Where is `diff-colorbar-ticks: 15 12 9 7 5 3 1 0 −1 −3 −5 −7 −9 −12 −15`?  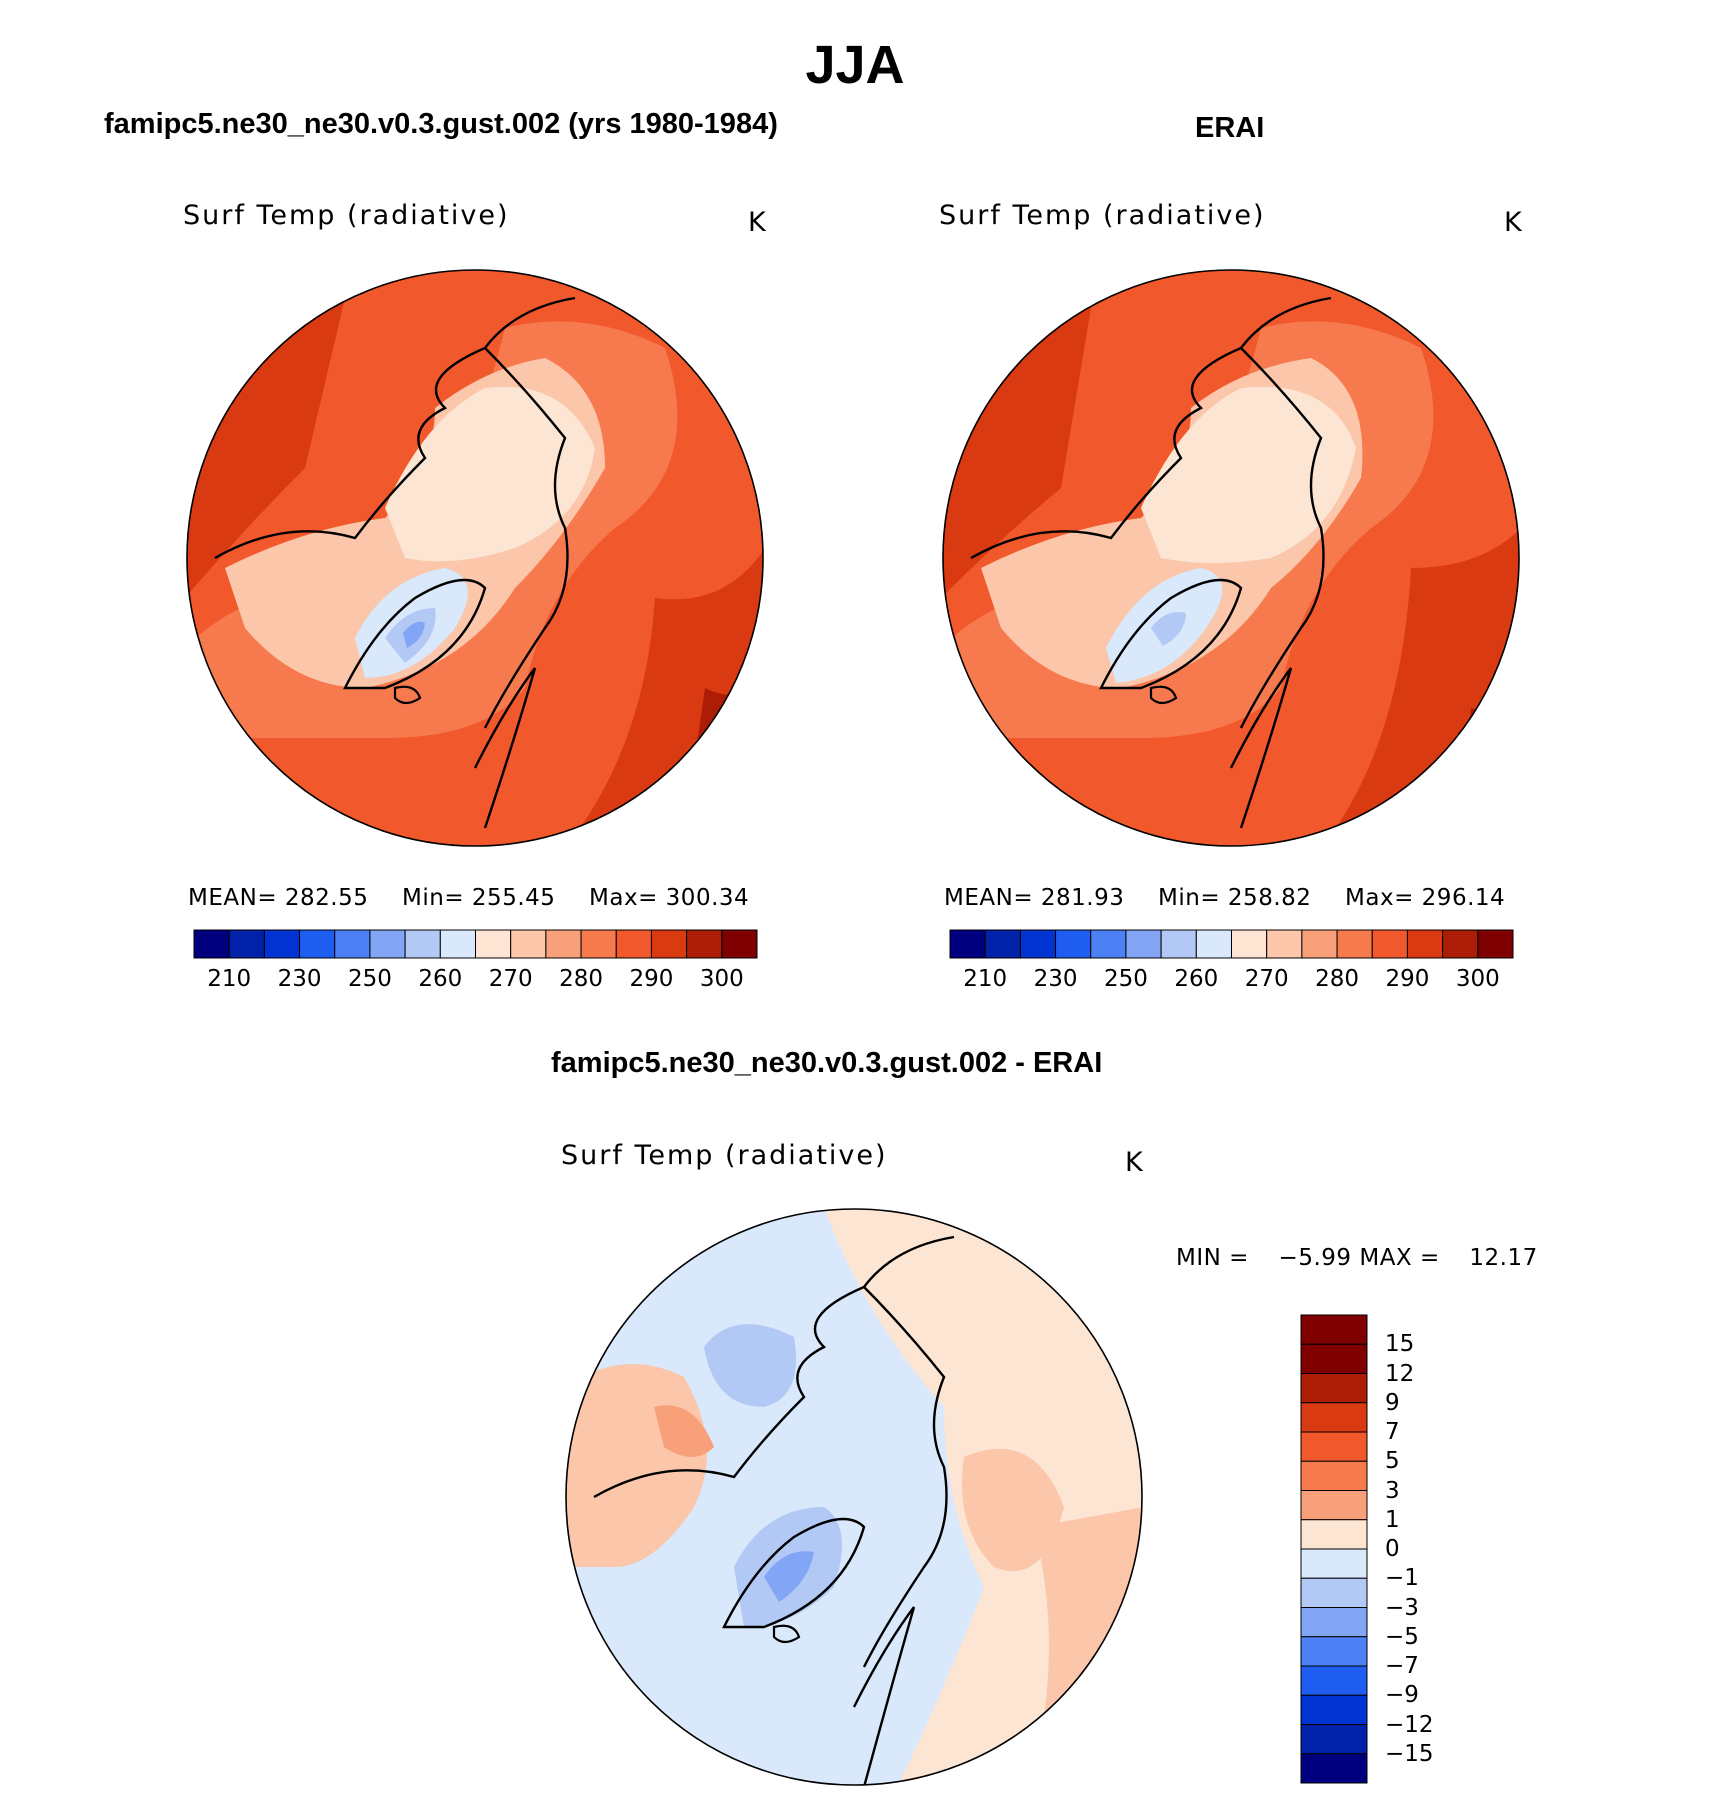
diff-colorbar-ticks: 15 12 9 7 5 3 1 0 −1 −3 −5 −7 −9 −12 −15 is located at coordinates (1425, 1549).